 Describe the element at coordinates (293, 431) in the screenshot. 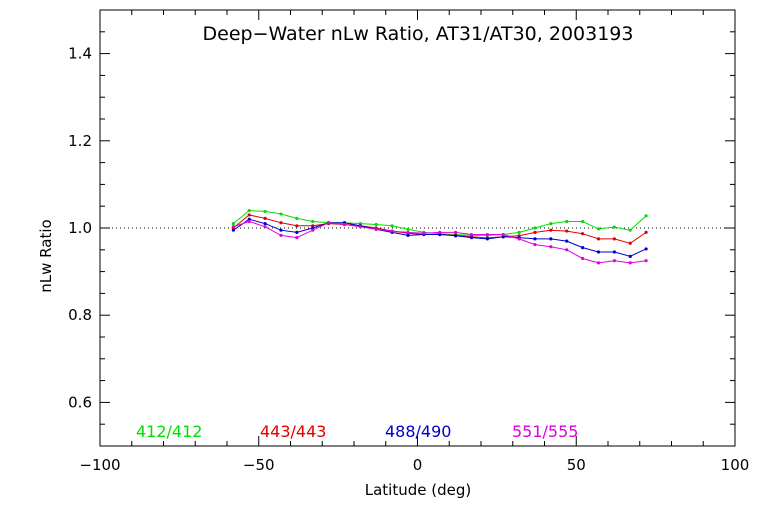

I see `legend-entry: 443/443` at that location.